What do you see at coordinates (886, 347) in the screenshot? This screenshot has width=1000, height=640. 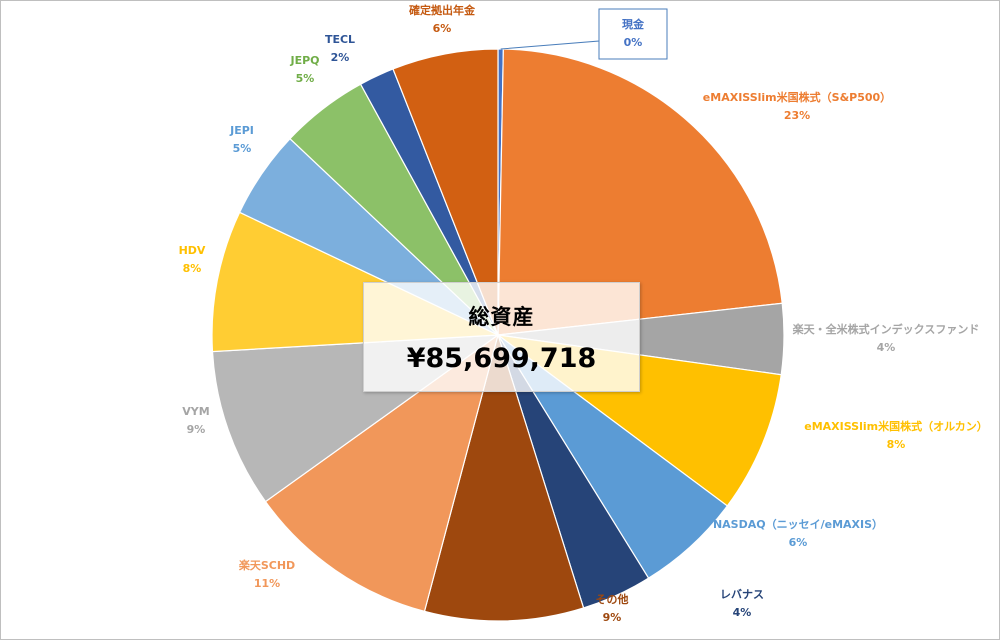 I see `slice-percent-label-2: 4%` at bounding box center [886, 347].